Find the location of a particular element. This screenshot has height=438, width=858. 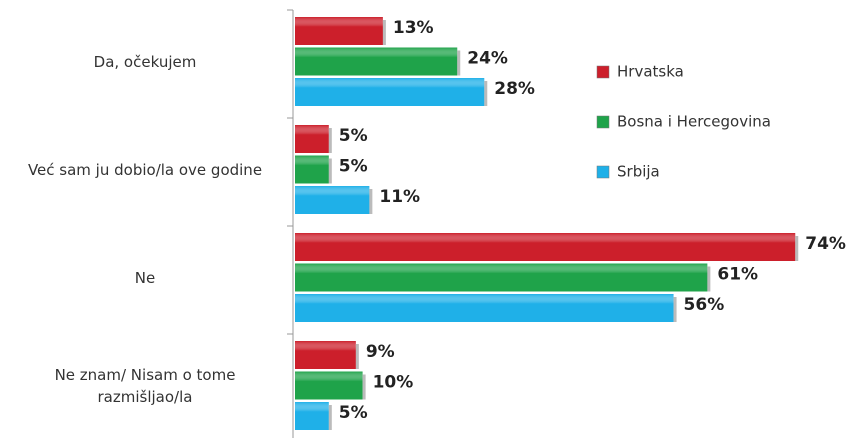

category-label: Već sam ju dobio/la ove godine is located at coordinates (145, 170).